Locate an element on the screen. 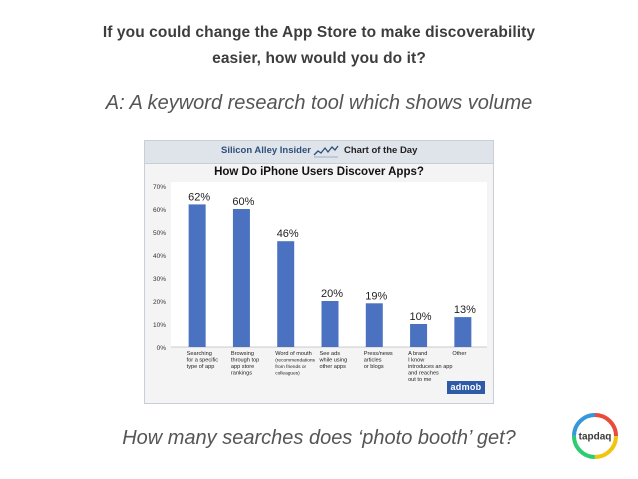  banner-chart-of-the-day: Chart of the Day is located at coordinates (381, 150).